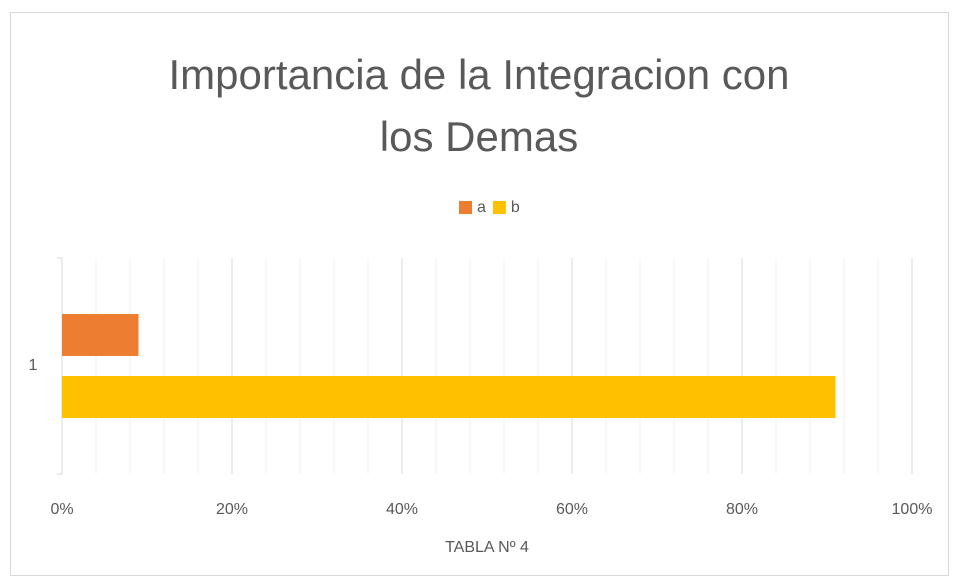  What do you see at coordinates (515, 207) in the screenshot?
I see `legend-label: b` at bounding box center [515, 207].